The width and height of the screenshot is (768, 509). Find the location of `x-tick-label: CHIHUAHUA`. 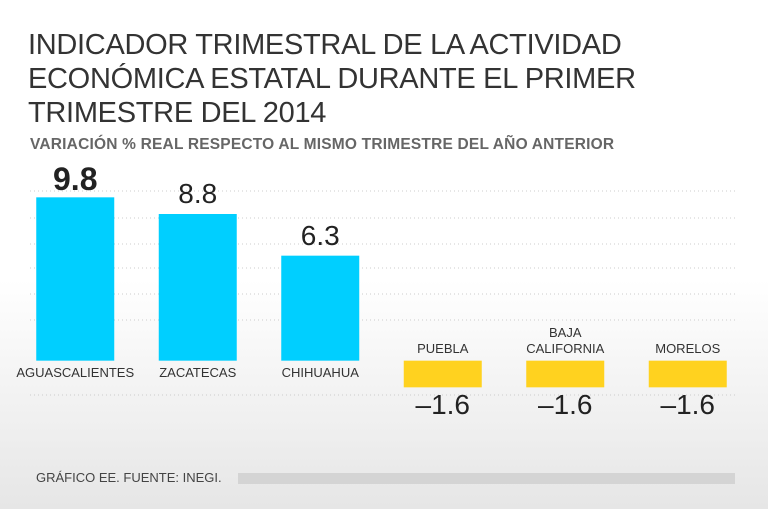

x-tick-label: CHIHUAHUA is located at coordinates (320, 372).